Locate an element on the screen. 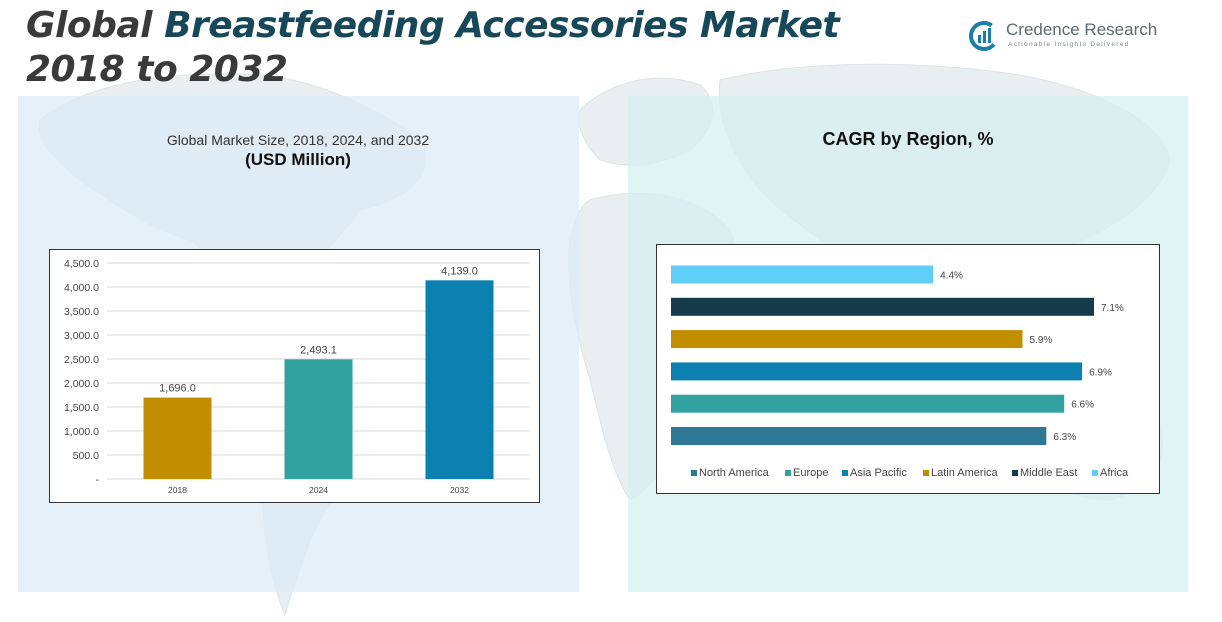  bar-2032 is located at coordinates (459, 379).